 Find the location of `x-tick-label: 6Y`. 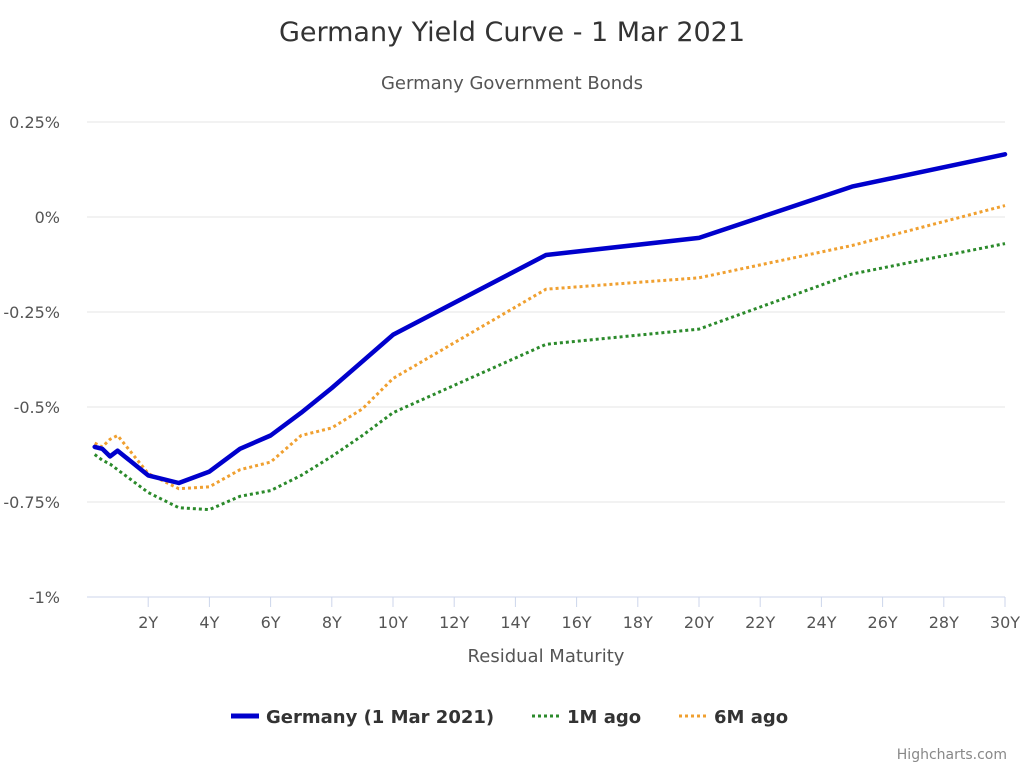

x-tick-label: 6Y is located at coordinates (271, 622).